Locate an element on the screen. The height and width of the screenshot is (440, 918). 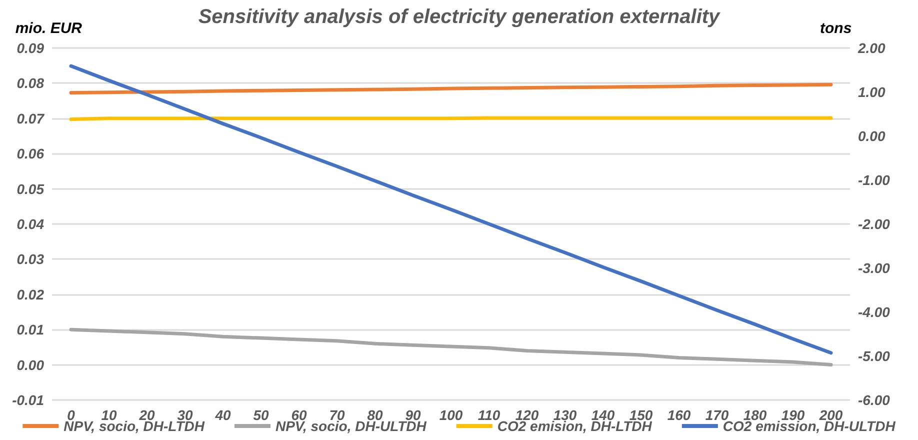
x-tick-label: 140 is located at coordinates (603, 415).